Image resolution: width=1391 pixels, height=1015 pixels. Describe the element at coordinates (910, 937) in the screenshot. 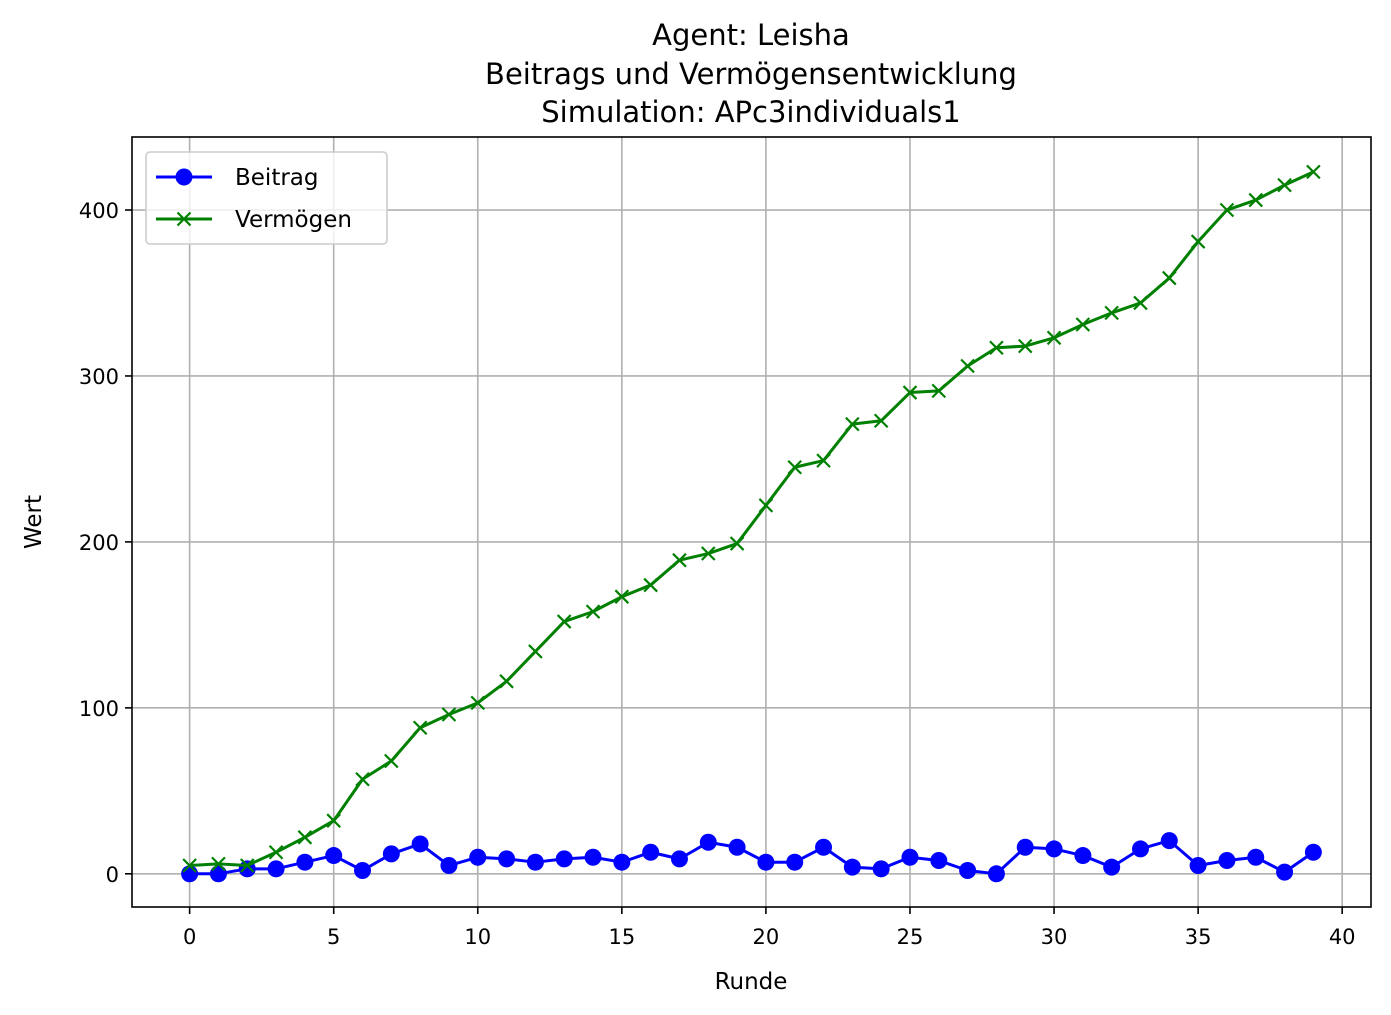

I see `x-tick-label: 25` at that location.